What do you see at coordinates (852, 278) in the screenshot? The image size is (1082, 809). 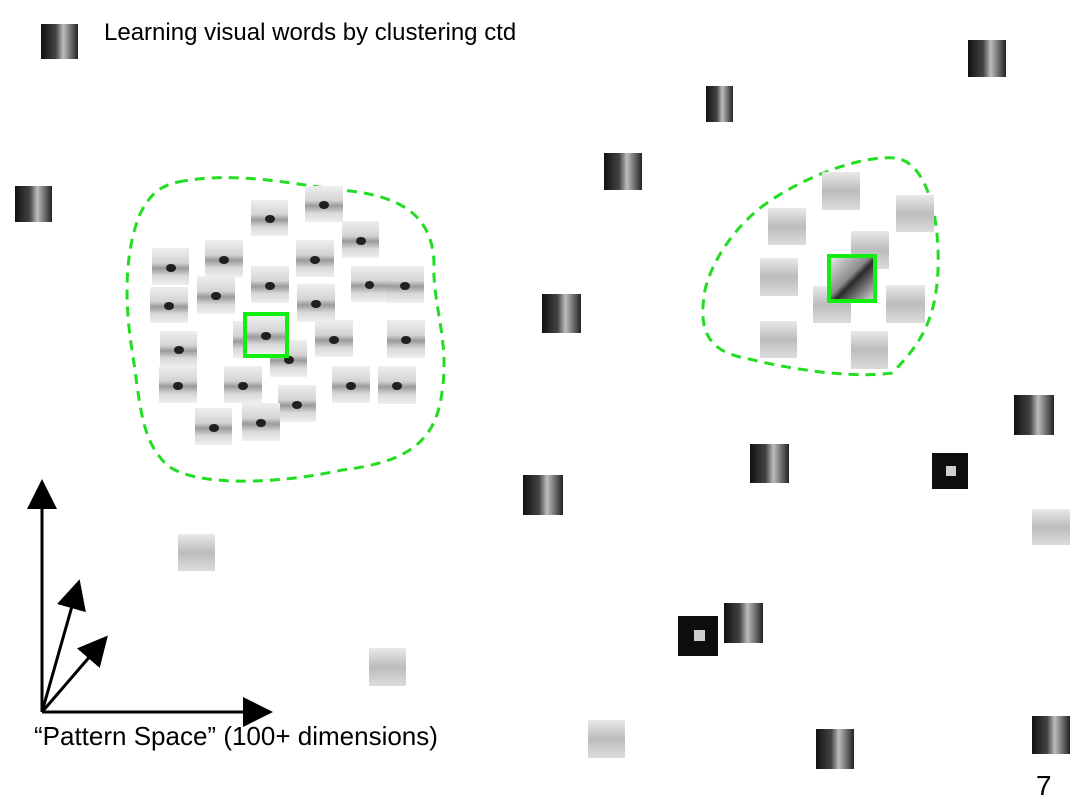 I see `highlight-nose-patch` at bounding box center [852, 278].